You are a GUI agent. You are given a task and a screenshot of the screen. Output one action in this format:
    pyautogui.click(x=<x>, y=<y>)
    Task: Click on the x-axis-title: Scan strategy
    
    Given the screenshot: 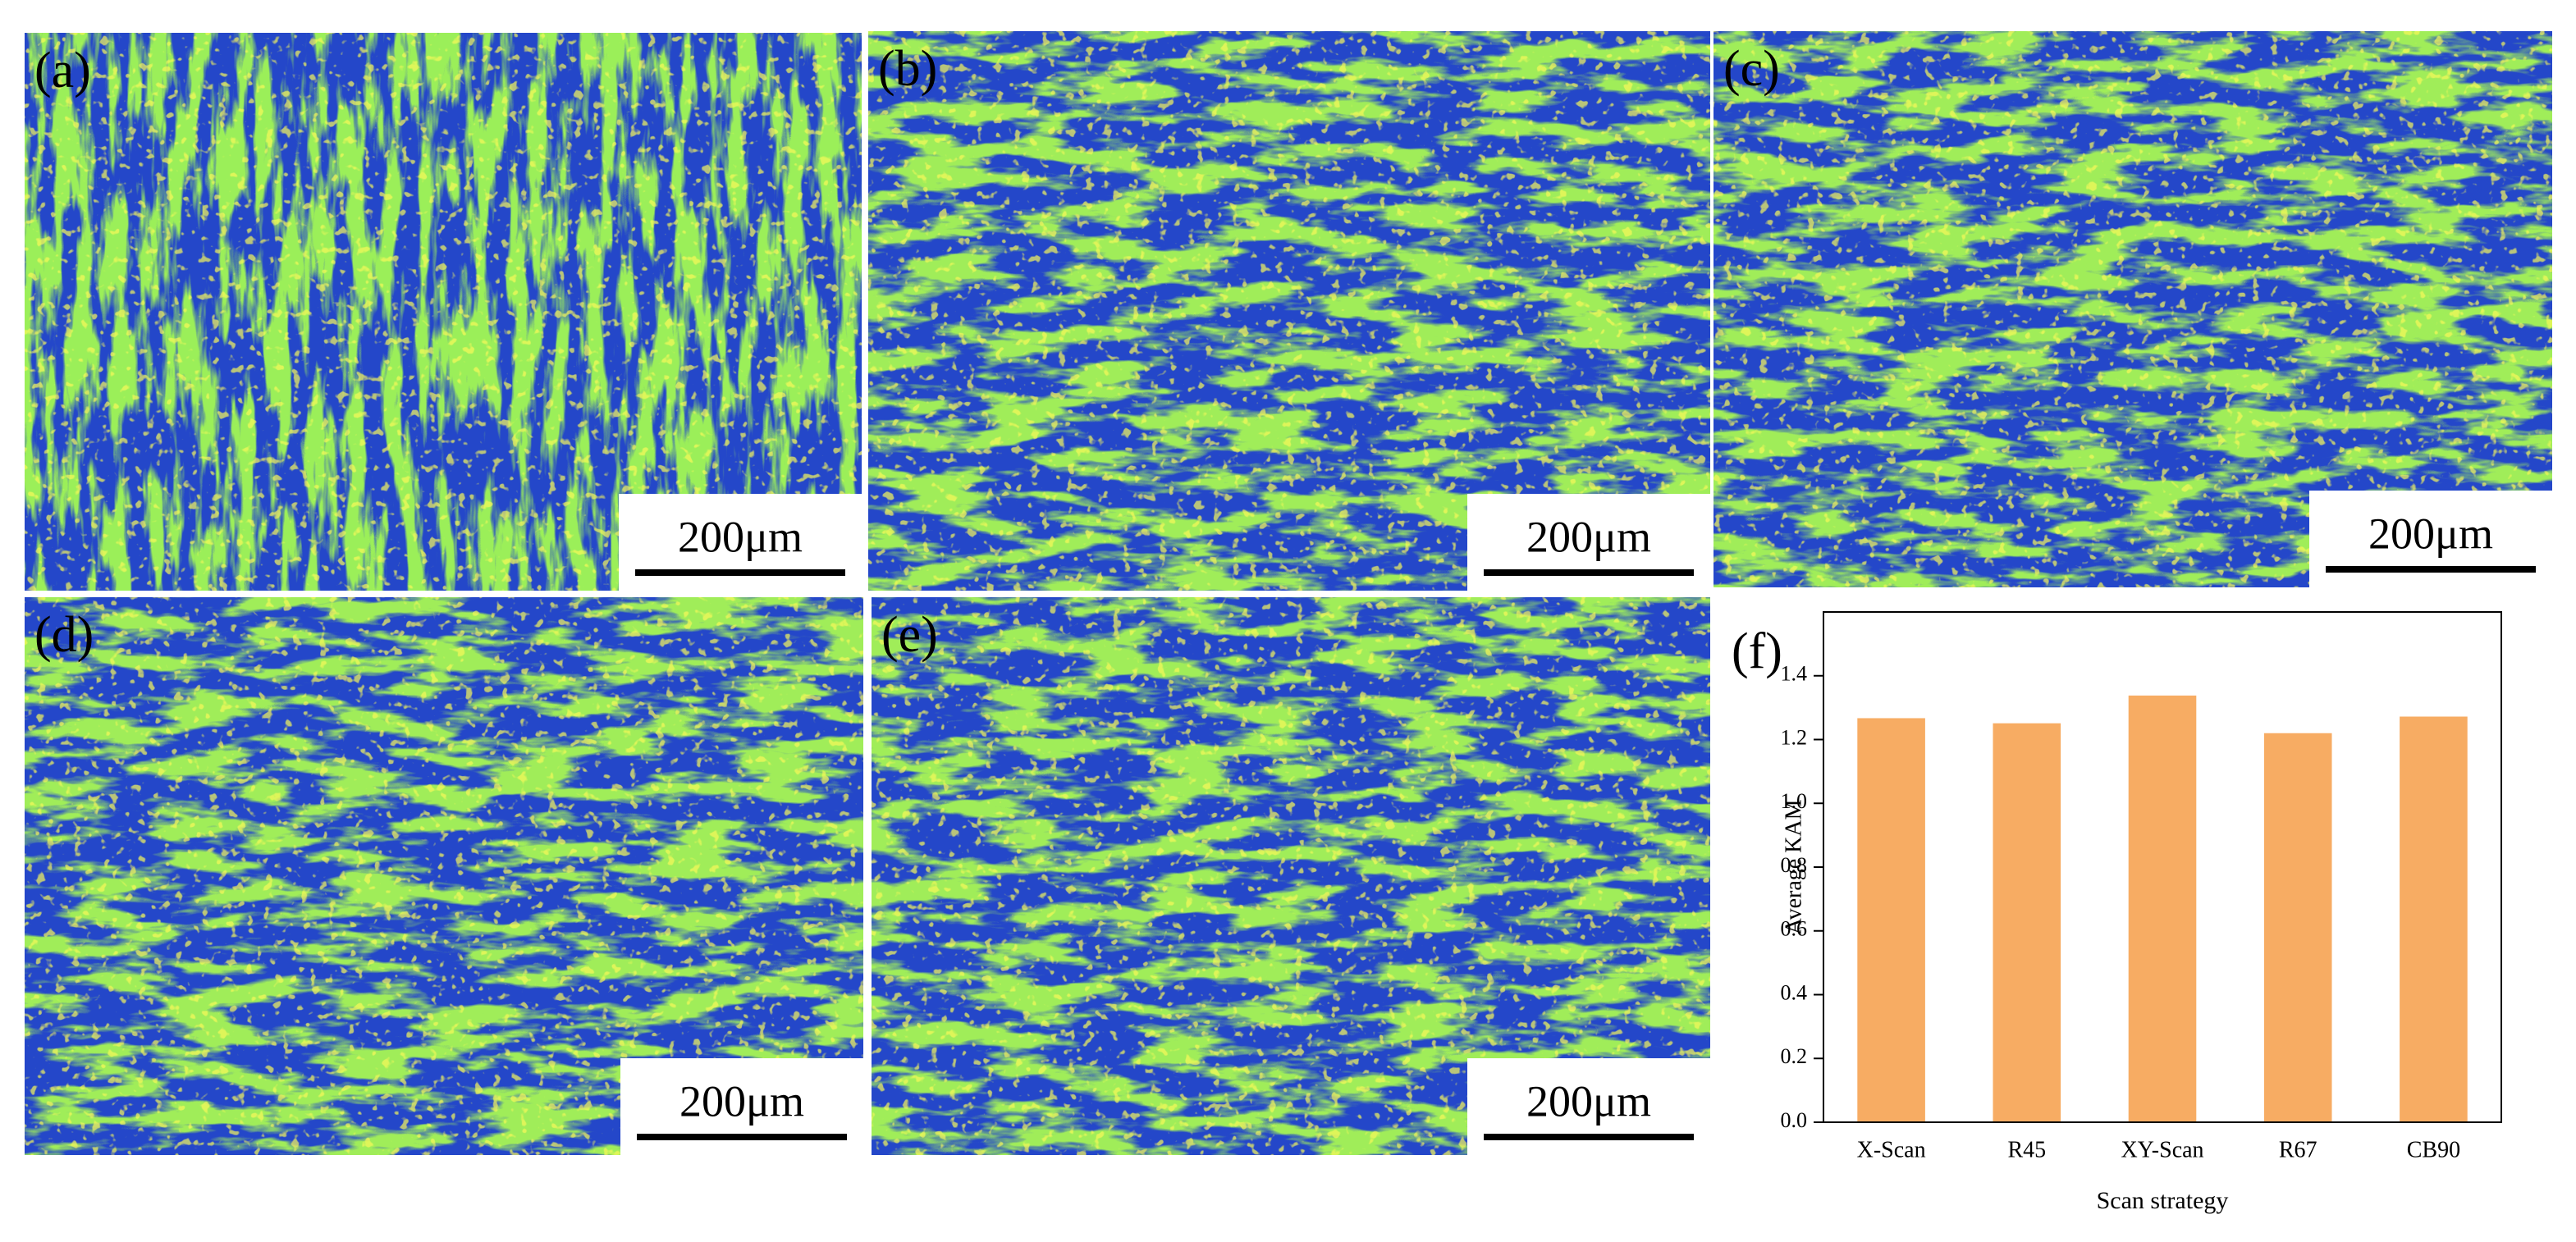 What is the action you would take?
    pyautogui.click(x=2163, y=1201)
    